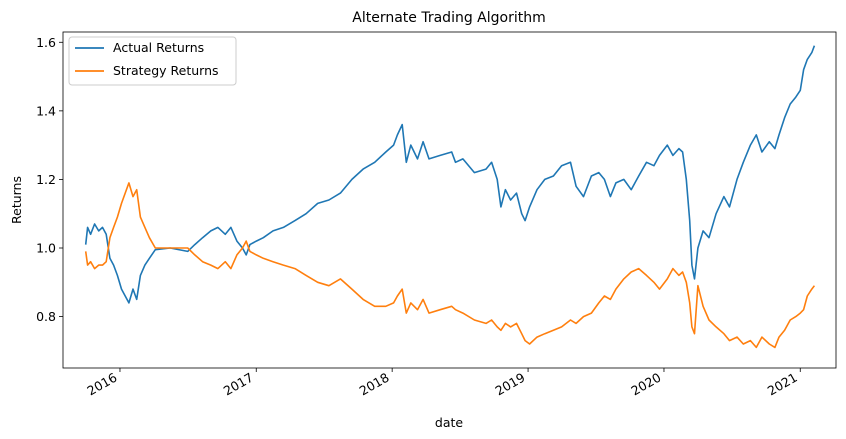 The width and height of the screenshot is (846, 439). Describe the element at coordinates (158, 47) in the screenshot. I see `legend-label-actual-returns: Actual Returns` at that location.